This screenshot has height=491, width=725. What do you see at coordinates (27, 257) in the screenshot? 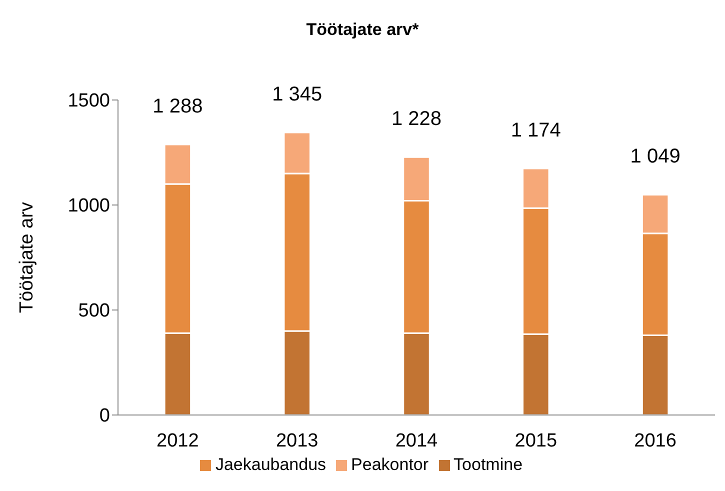
I see `y-axis-title: Töötajate arv` at bounding box center [27, 257].